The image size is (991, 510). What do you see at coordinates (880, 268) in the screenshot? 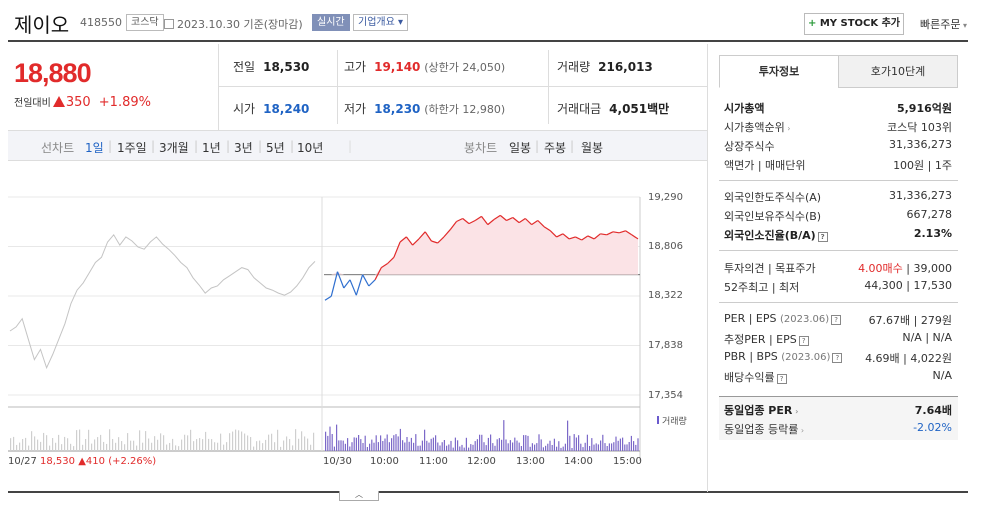
I see `opinion-rating: 4.00매수` at bounding box center [880, 268].